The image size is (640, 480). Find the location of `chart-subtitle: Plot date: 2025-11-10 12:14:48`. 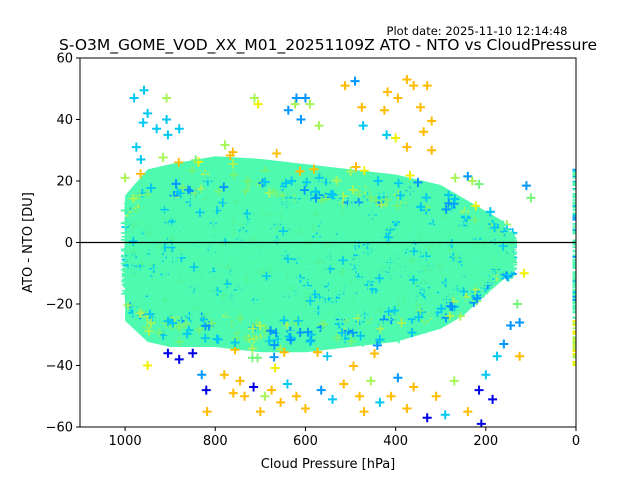

chart-subtitle: Plot date: 2025-11-10 12:14:48 is located at coordinates (477, 31).